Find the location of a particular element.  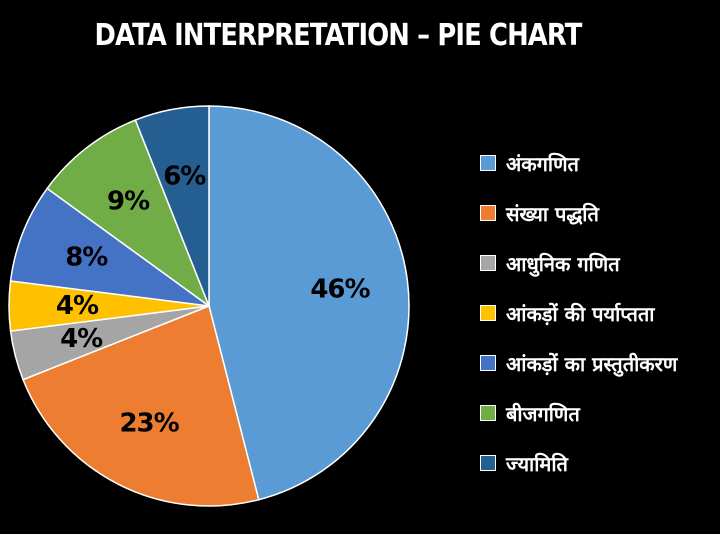

legend-item: बीजगणित is located at coordinates (578, 413).